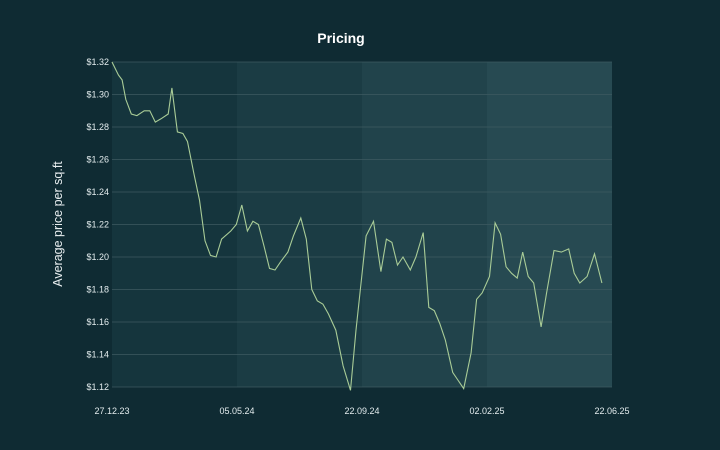  What do you see at coordinates (97, 322) in the screenshot?
I see `y-tick-label: $1.16` at bounding box center [97, 322].